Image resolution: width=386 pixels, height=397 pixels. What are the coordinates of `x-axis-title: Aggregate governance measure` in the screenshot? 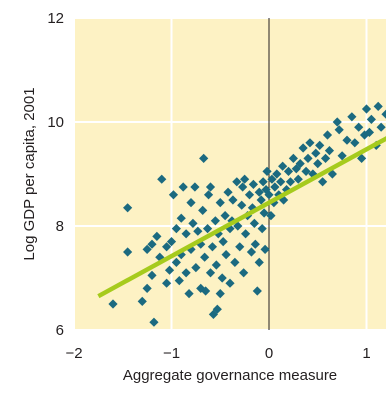 It's located at (230, 375).